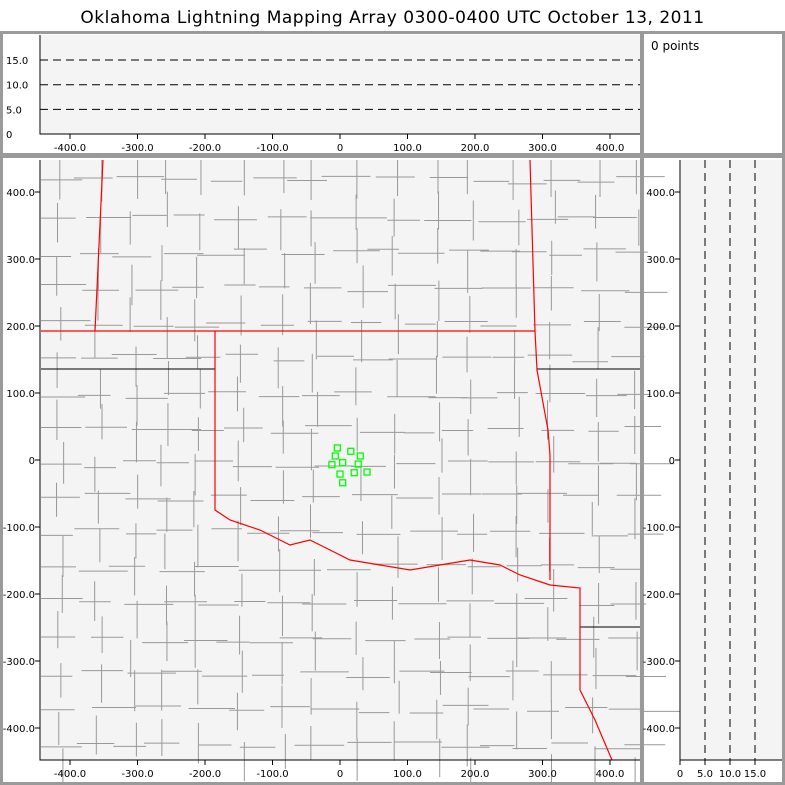 The width and height of the screenshot is (785, 785). Describe the element at coordinates (32, 461) in the screenshot. I see `y-tick-label: 0` at that location.